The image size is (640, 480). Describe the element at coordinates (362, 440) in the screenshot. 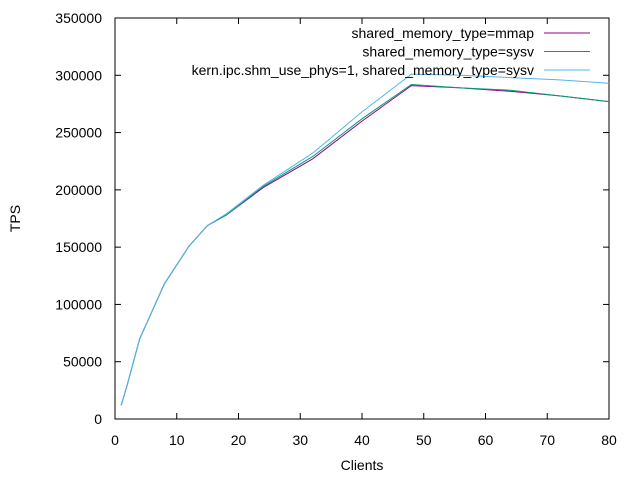

I see `x-tick-label: 40` at that location.